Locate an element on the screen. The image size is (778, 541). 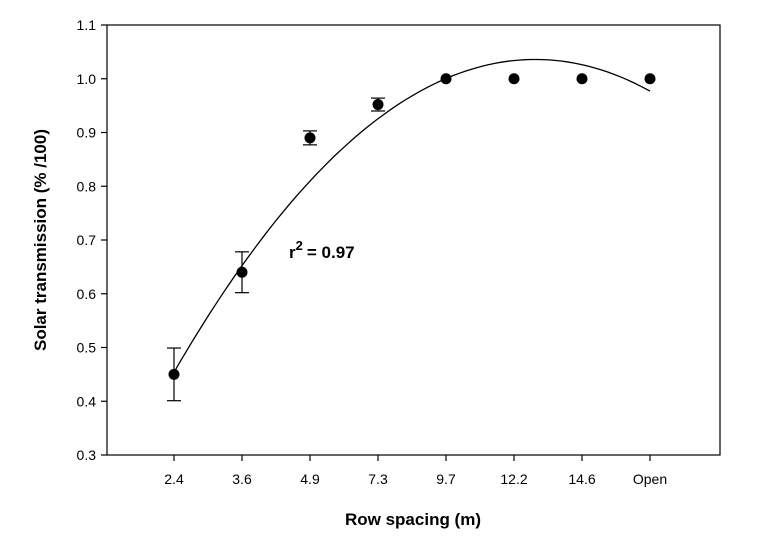
y-axis: 0.3 0.4 0.5 0.6 0.7 0.8 0.9 1.0 1.1 is located at coordinates (92, 240).